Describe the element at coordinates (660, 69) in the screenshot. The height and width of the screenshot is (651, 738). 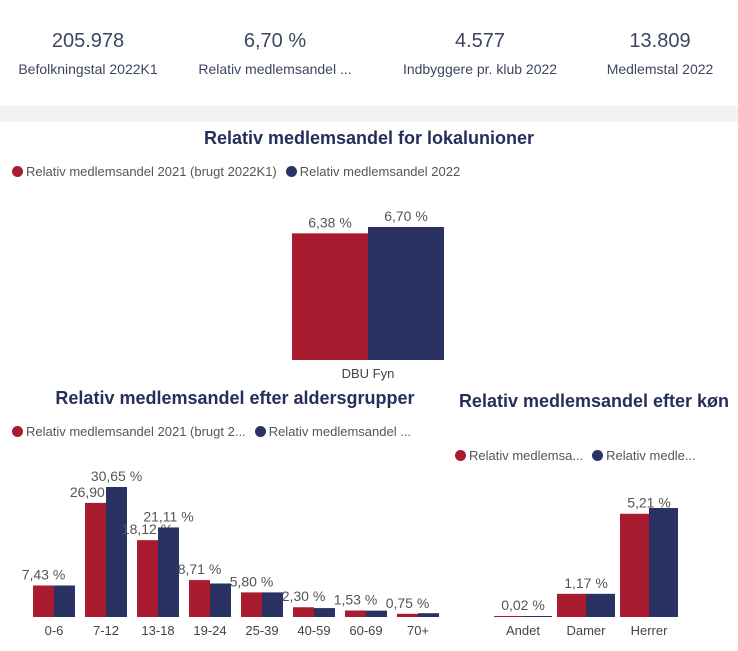
I see `kpi-label: Medlemstal 2022` at that location.